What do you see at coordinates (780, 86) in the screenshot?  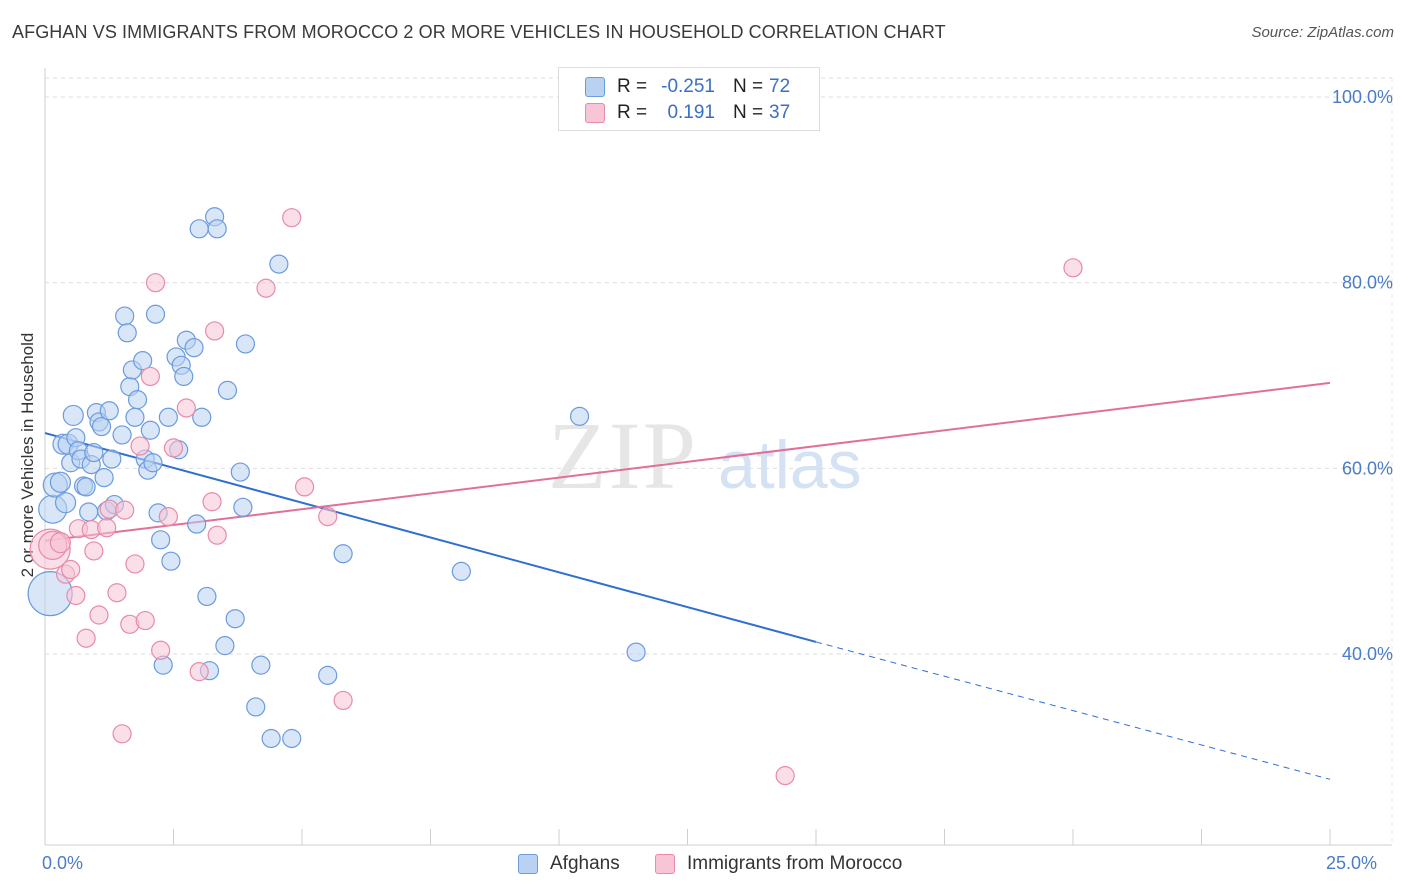 I see `legend-n-value: 72` at bounding box center [780, 86].